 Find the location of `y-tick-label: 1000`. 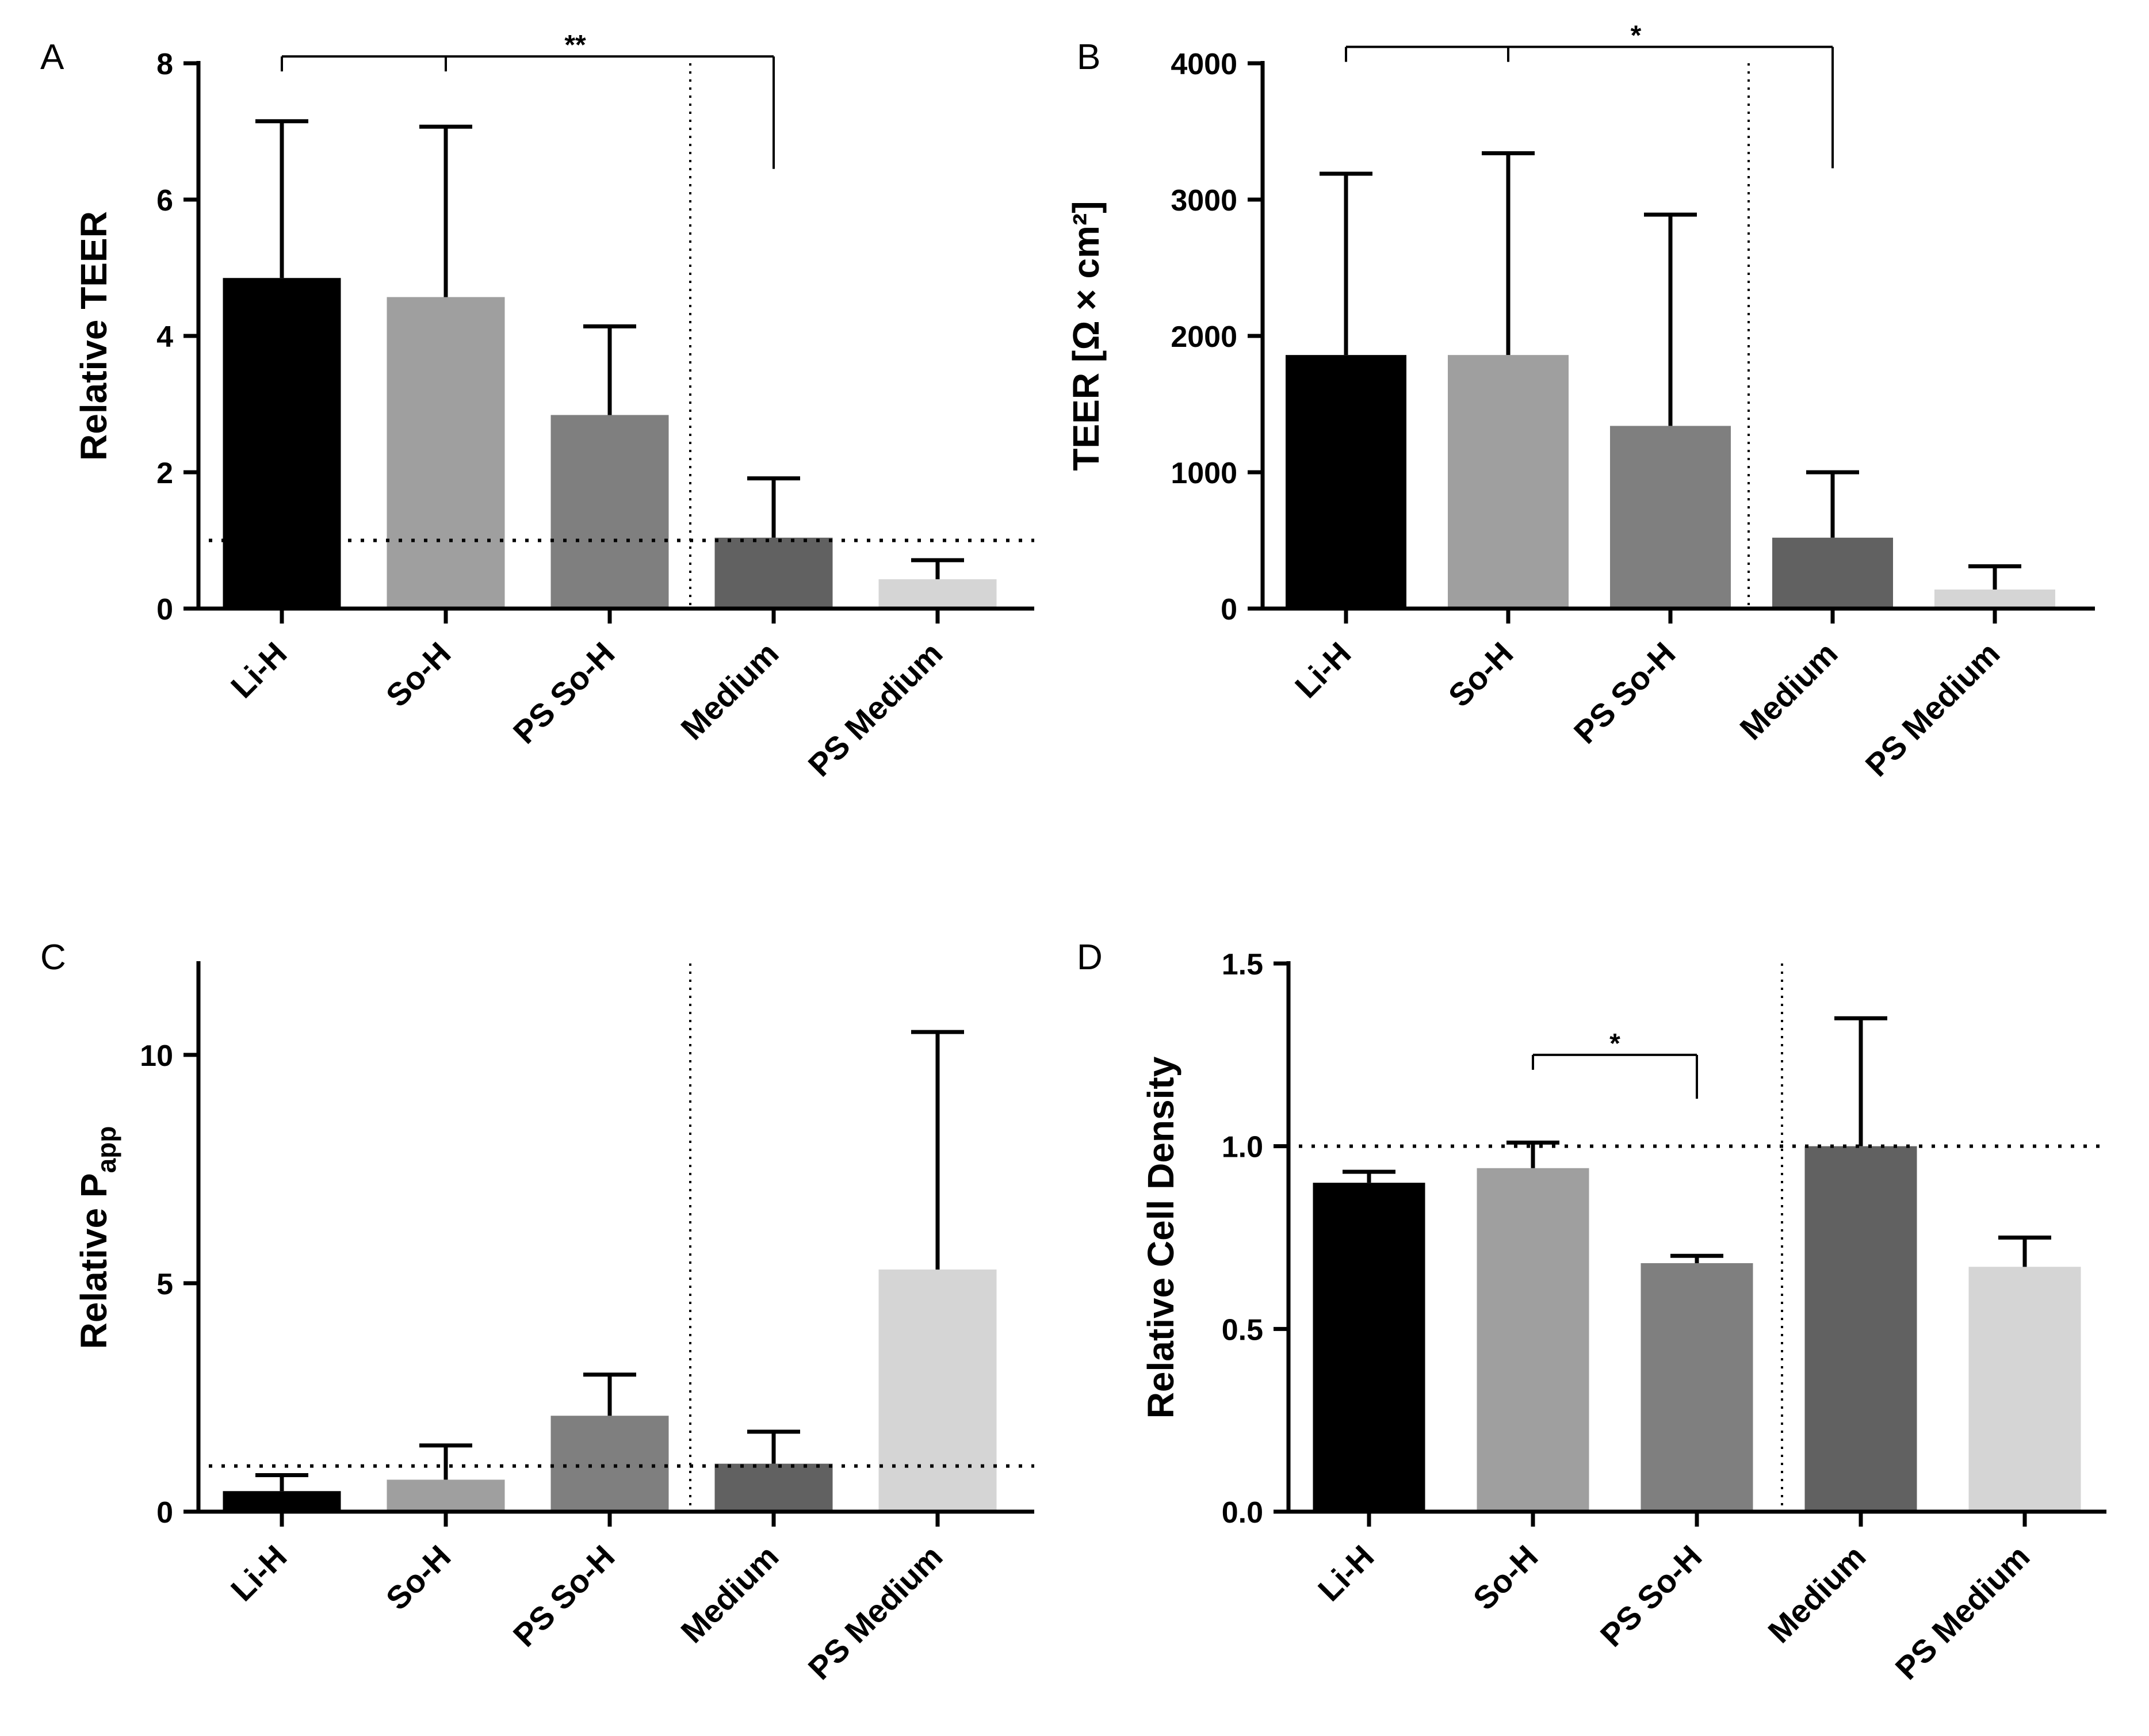

y-tick-label: 1000 is located at coordinates (1204, 474).